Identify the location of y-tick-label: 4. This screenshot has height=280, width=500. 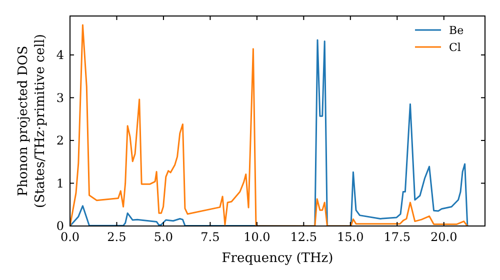
(60, 55).